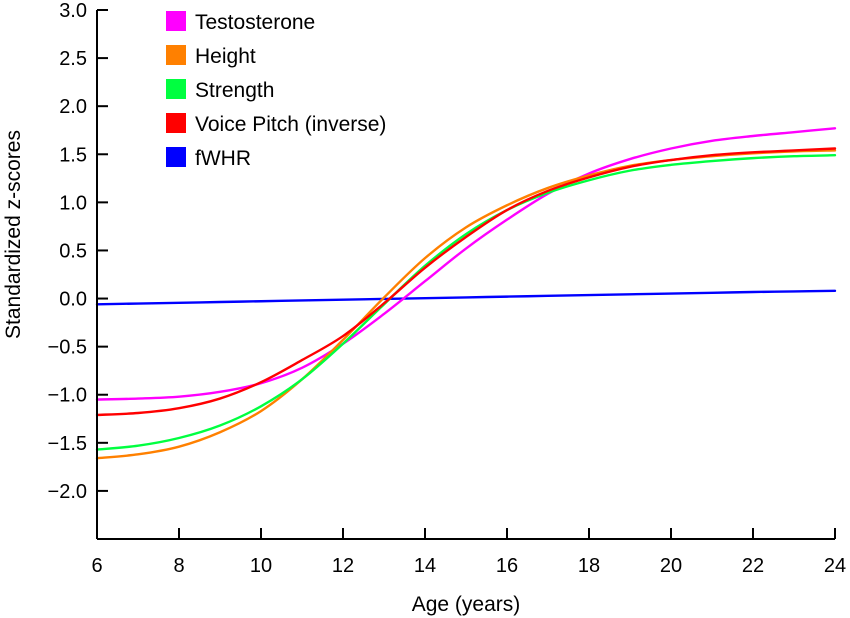 The image size is (850, 618). What do you see at coordinates (67, 444) in the screenshot?
I see `y-tick-label: −1.5` at bounding box center [67, 444].